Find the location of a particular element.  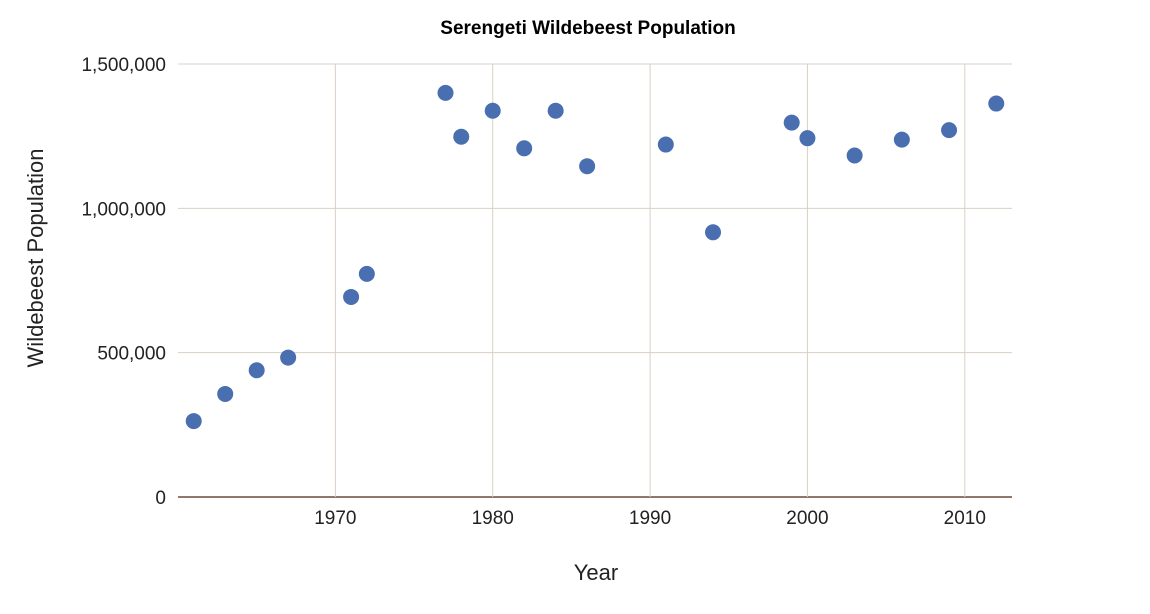

y-tick-label: 500,000 is located at coordinates (131, 354).